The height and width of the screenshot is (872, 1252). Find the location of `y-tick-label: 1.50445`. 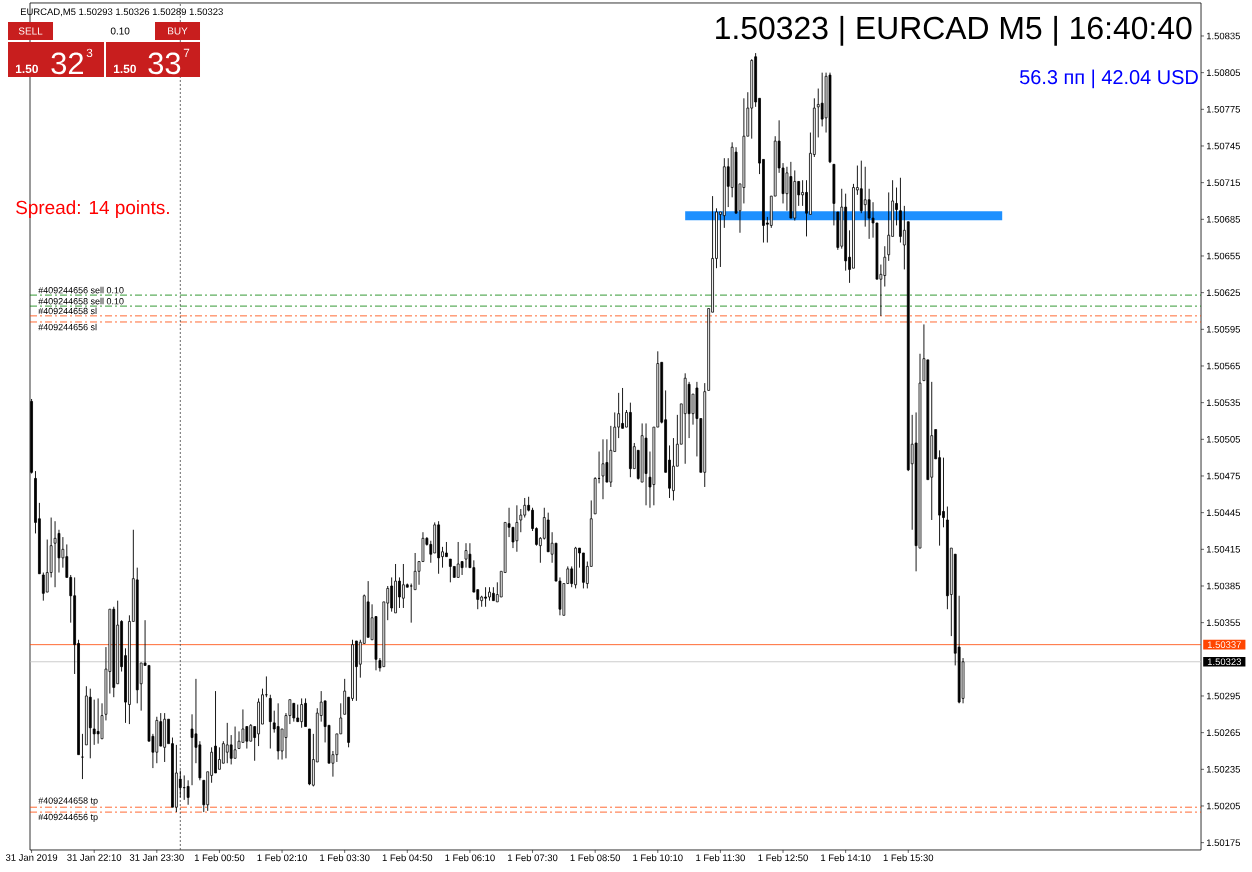

y-tick-label: 1.50445 is located at coordinates (1223, 512).